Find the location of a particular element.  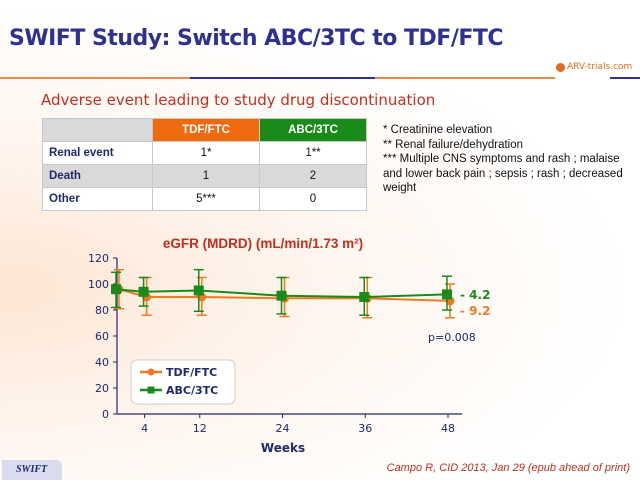

cell: 2 is located at coordinates (313, 176).